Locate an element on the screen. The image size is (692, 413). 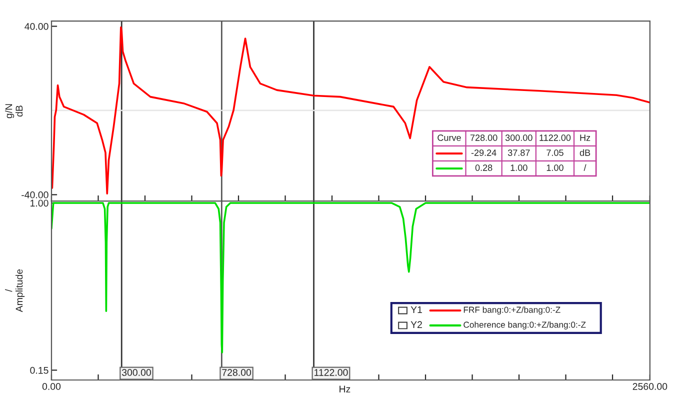
legend-label: Coherence bang:0:+Z/bang:0:-Z is located at coordinates (525, 325).